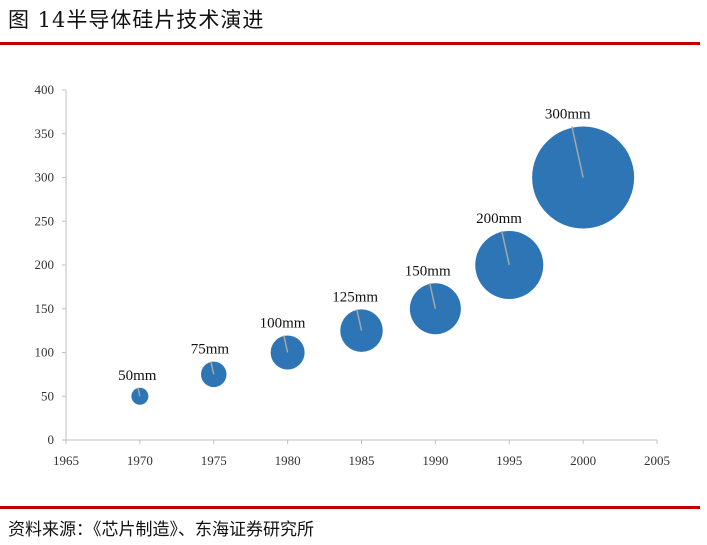 Image resolution: width=707 pixels, height=545 pixels. I want to click on x-tick-label: 1985, so click(362, 460).